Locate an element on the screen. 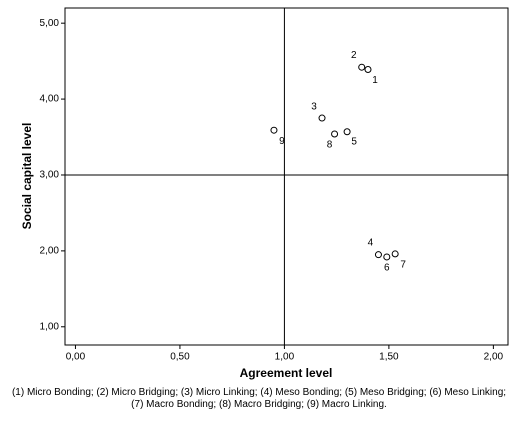 The image size is (518, 428). x-tick-label: 0,50 is located at coordinates (180, 357).